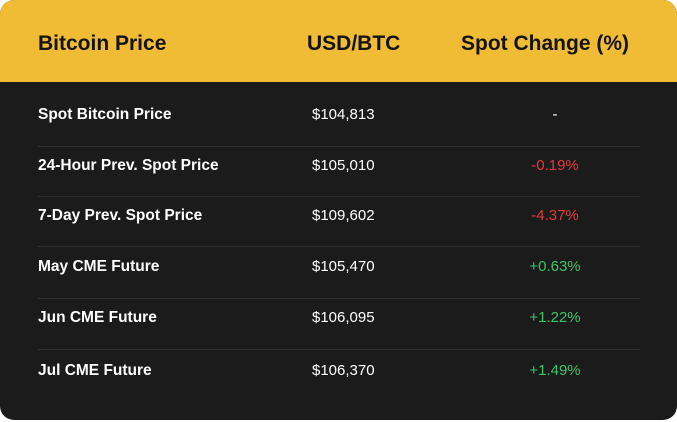 This screenshot has height=422, width=677. Describe the element at coordinates (555, 266) in the screenshot. I see `row-change: +0.63%` at that location.